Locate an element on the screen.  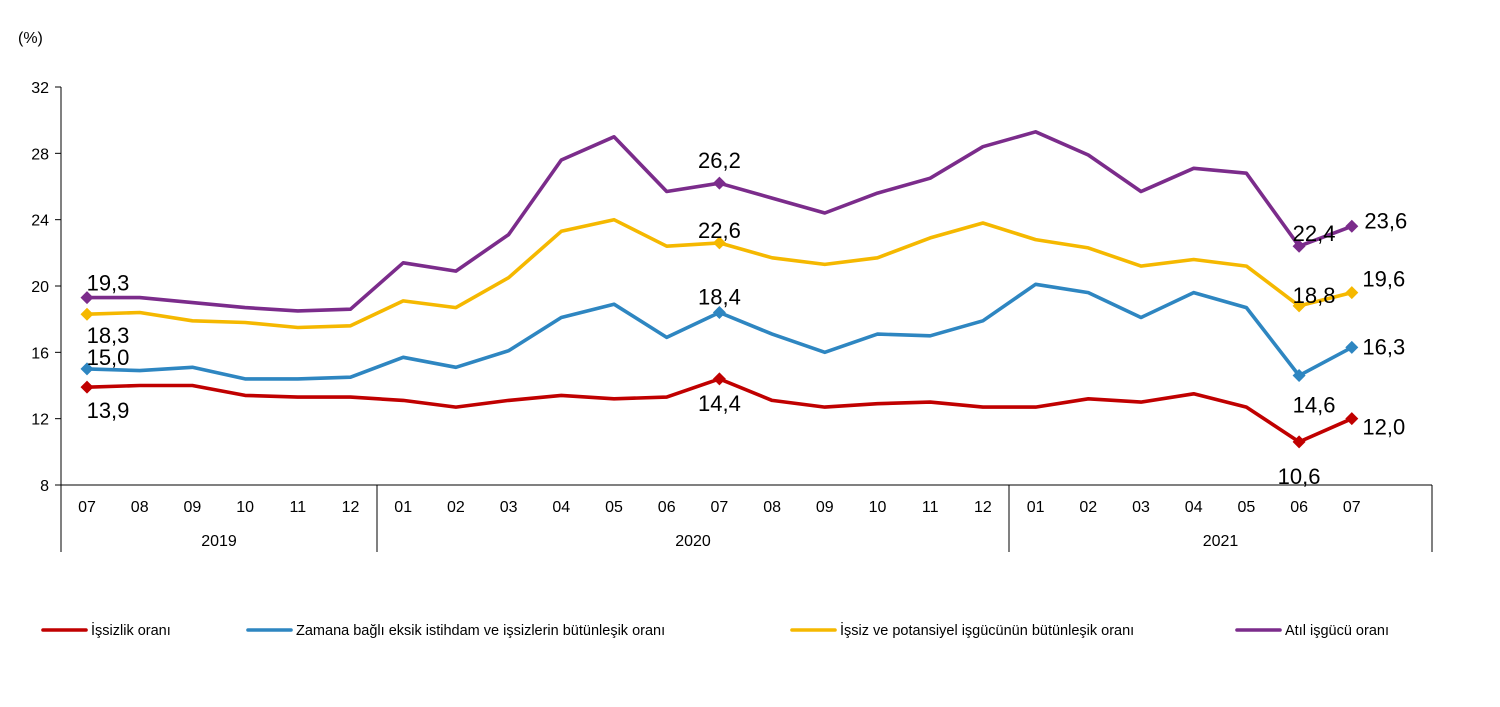
y-tick-label: 28 is located at coordinates (40, 154).